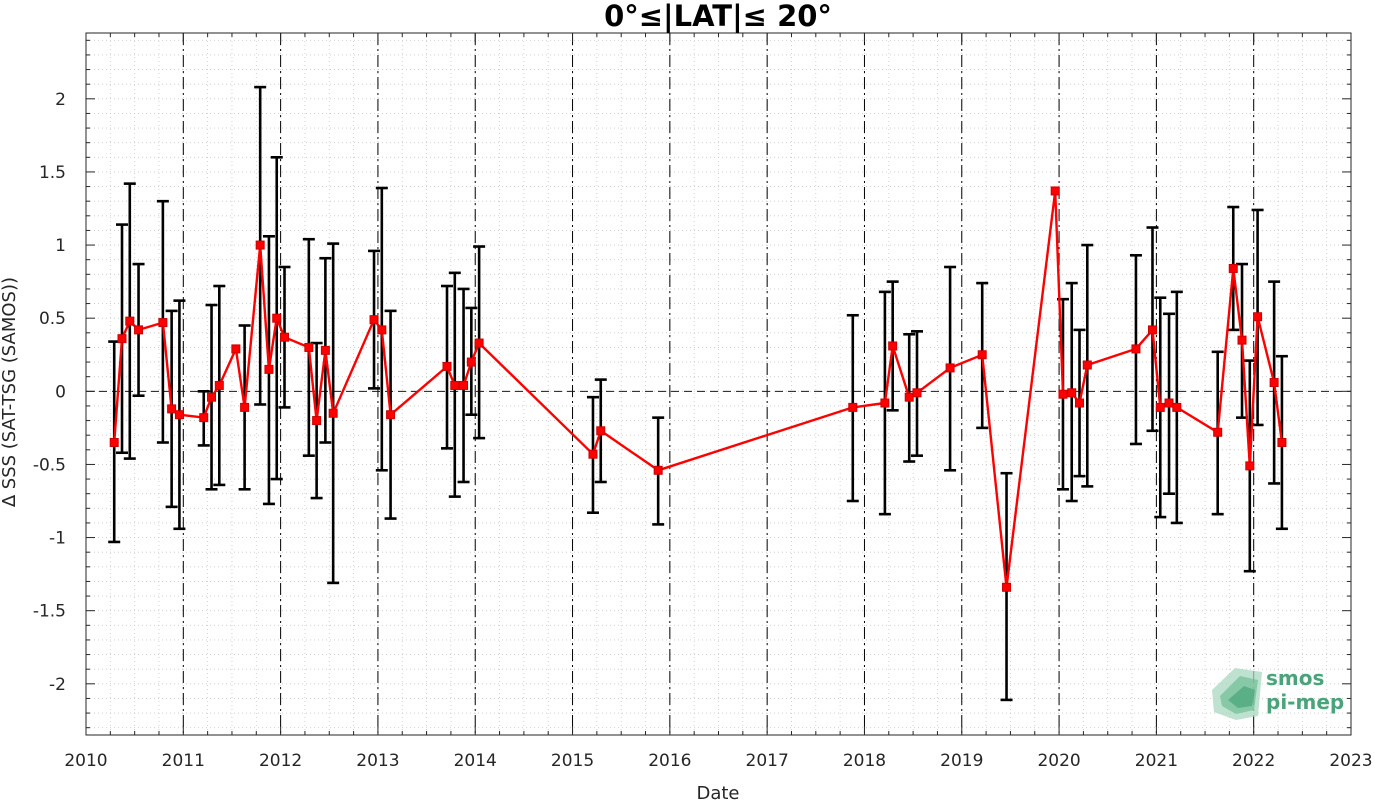 This screenshot has width=1375, height=806. What do you see at coordinates (767, 761) in the screenshot?
I see `x-tick-label: 2017` at bounding box center [767, 761].